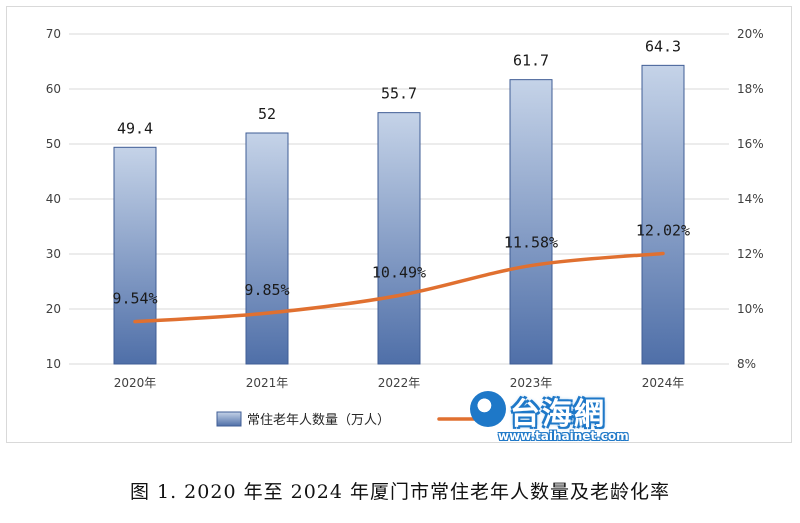 This screenshot has height=523, width=800. I want to click on right-axis-tick-label: 16%, so click(750, 144).